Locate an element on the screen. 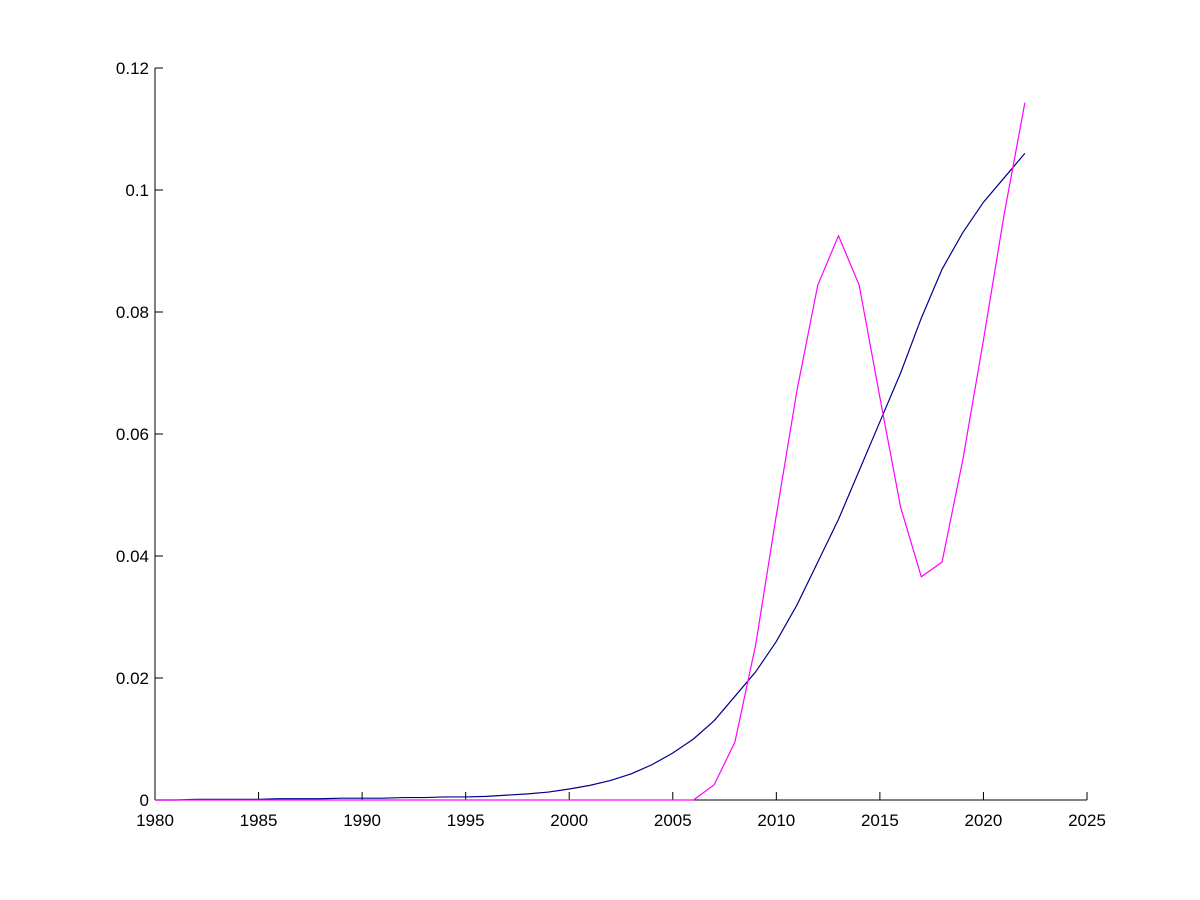 This screenshot has width=1200, height=900. x-tick-label: 2005 is located at coordinates (673, 820).